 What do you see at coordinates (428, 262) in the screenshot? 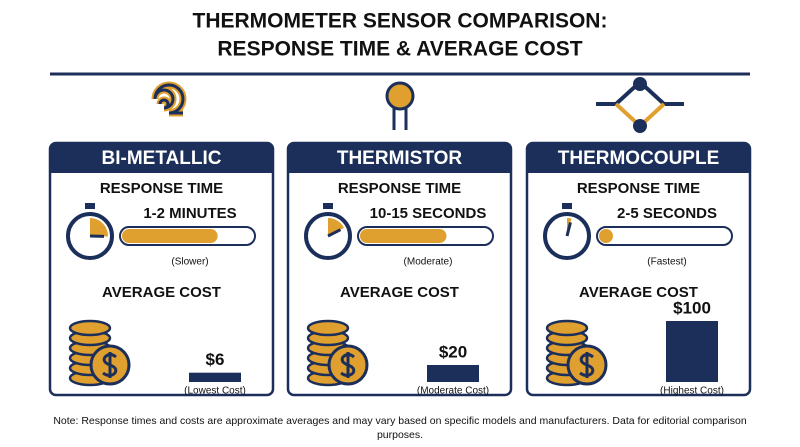
I see `response-note: (Moderate)` at bounding box center [428, 262].